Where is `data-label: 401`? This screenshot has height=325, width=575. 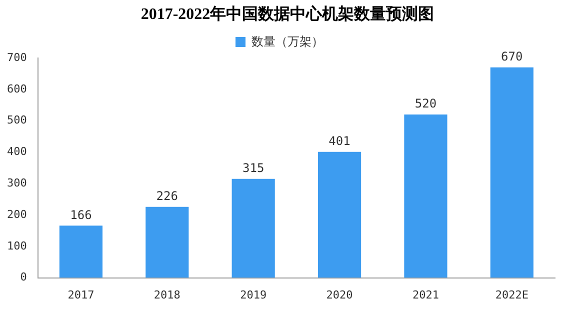 data-label: 401 is located at coordinates (339, 141).